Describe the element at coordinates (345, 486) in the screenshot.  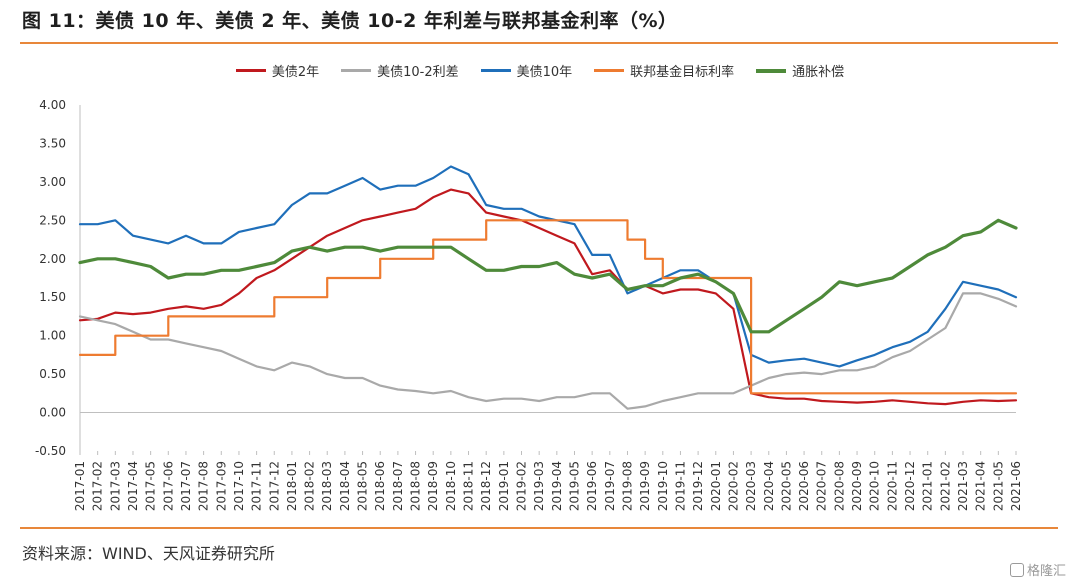
I see `x-tick-label: 2018-04` at that location.